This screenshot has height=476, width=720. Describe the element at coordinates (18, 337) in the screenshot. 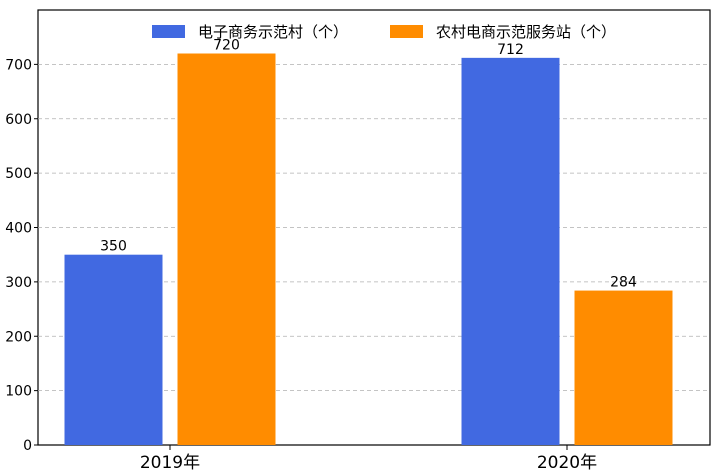

I see `y-tick-label: 200` at that location.